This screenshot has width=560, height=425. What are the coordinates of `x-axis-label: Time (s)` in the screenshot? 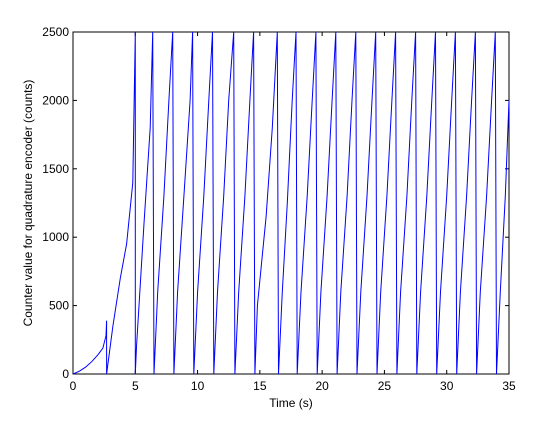 It's located at (291, 403).